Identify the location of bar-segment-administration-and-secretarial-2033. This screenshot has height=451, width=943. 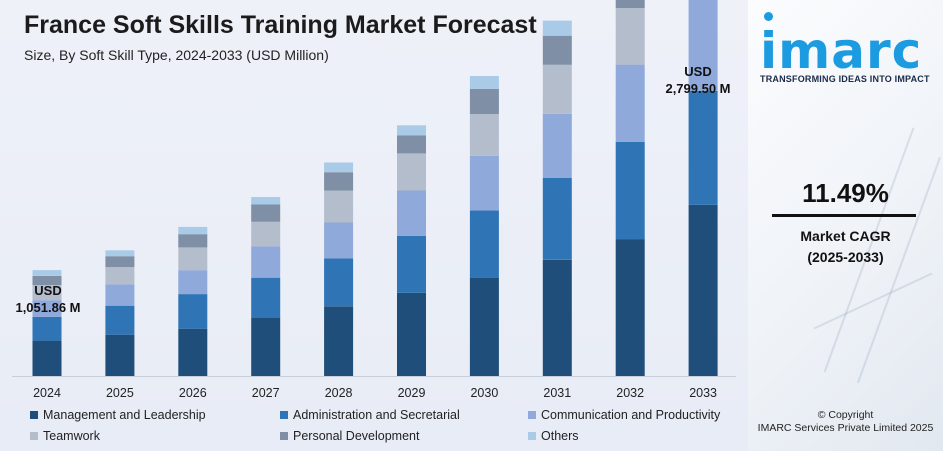
(703, 147).